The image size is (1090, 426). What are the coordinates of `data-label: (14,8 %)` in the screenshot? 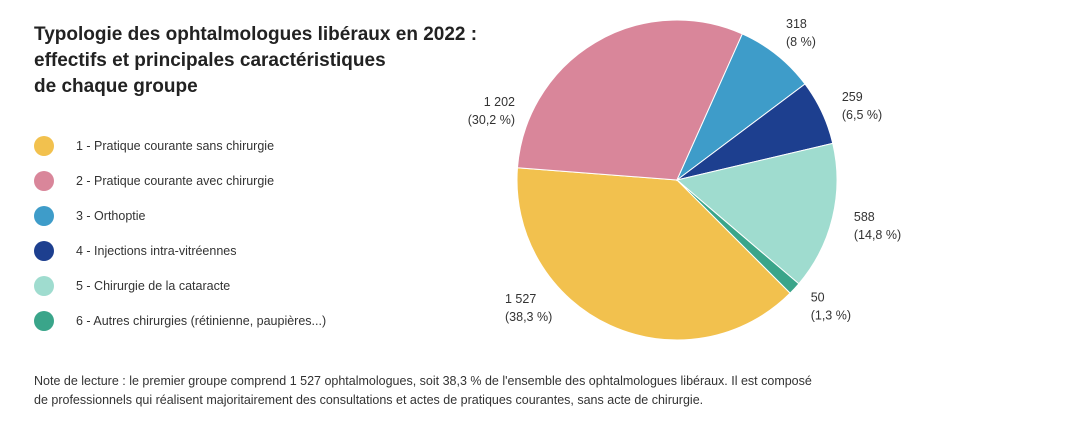 It's located at (877, 235).